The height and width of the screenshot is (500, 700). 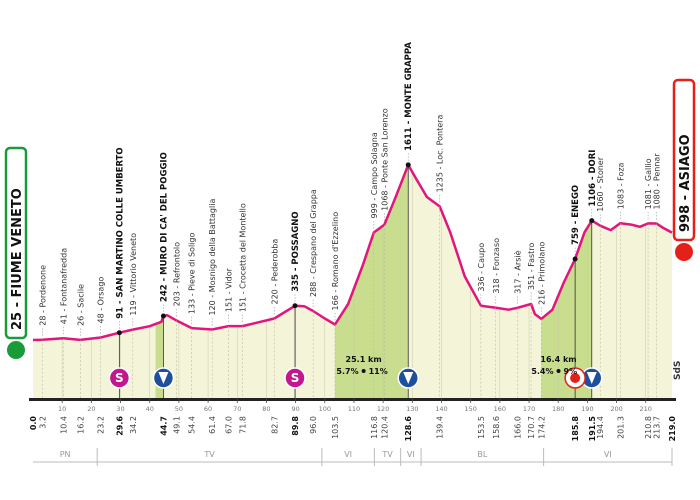 What do you see at coordinates (62, 409) in the screenshot?
I see `x-tick-label: 10` at bounding box center [62, 409].